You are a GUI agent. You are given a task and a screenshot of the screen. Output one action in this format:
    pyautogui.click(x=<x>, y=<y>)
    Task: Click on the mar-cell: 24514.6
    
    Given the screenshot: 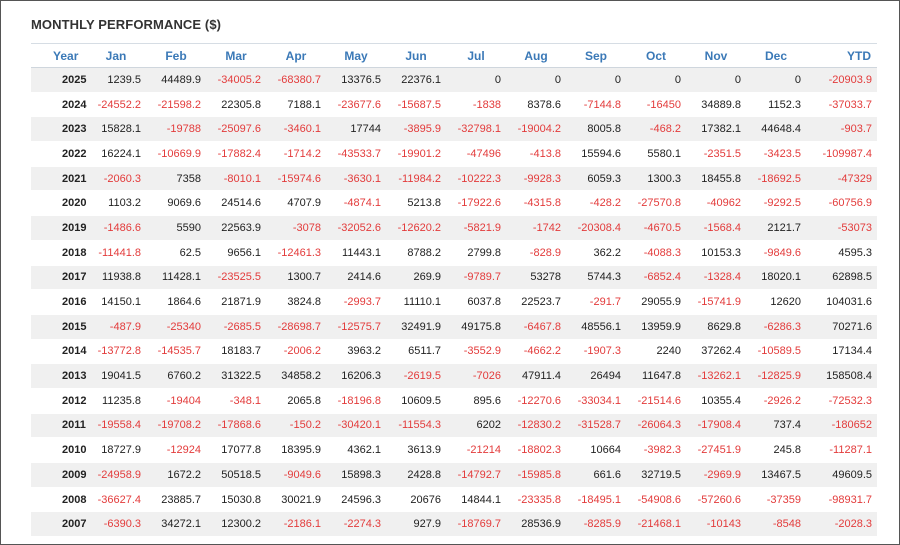 What is the action you would take?
    pyautogui.click(x=236, y=203)
    